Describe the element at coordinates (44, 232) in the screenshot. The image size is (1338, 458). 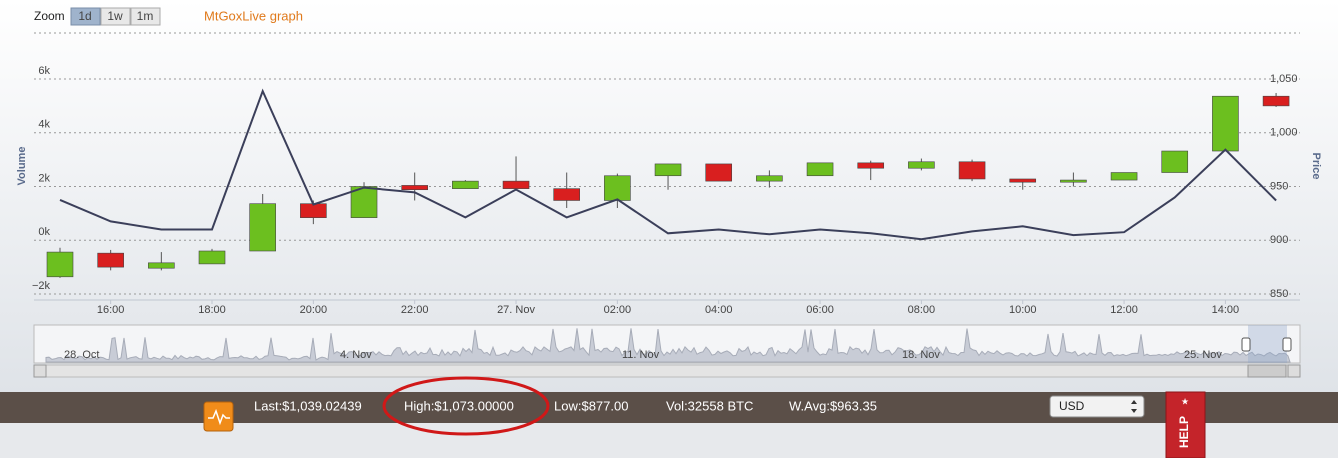
I see `y2-tick-label: 0k` at that location.